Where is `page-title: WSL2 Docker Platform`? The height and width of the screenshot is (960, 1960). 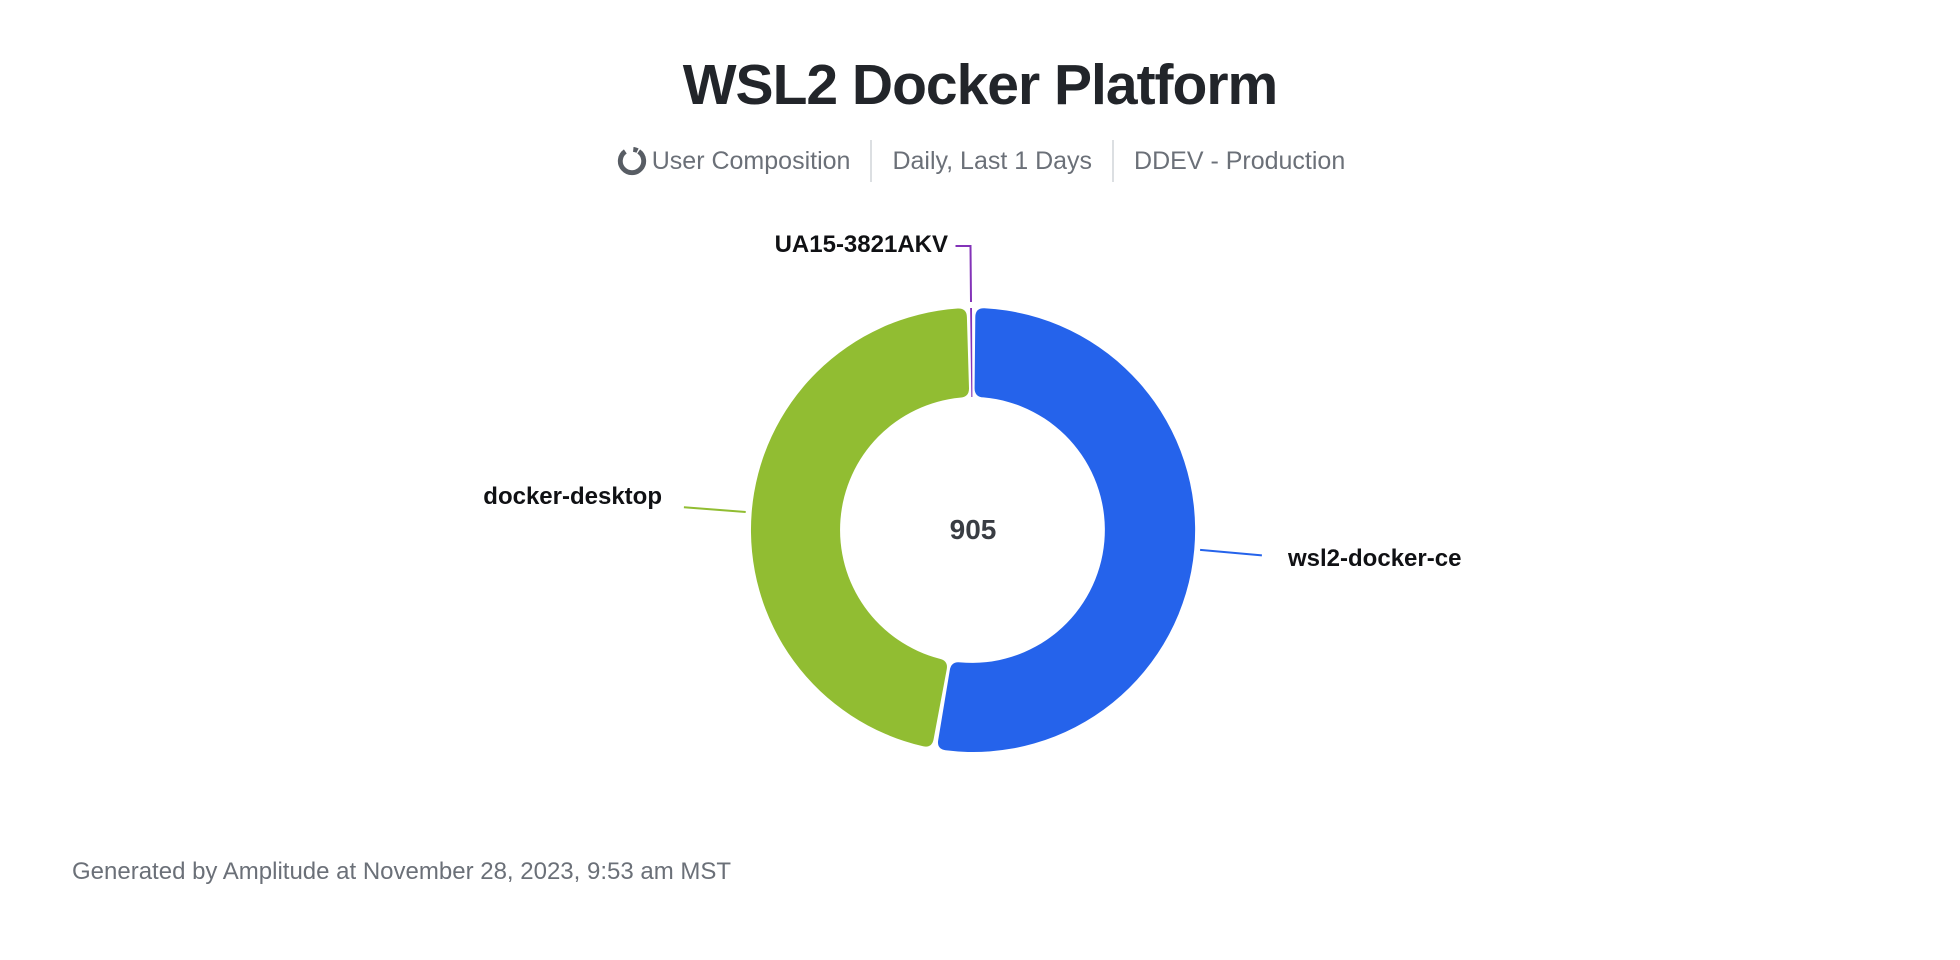
page-title: WSL2 Docker Platform is located at coordinates (980, 85).